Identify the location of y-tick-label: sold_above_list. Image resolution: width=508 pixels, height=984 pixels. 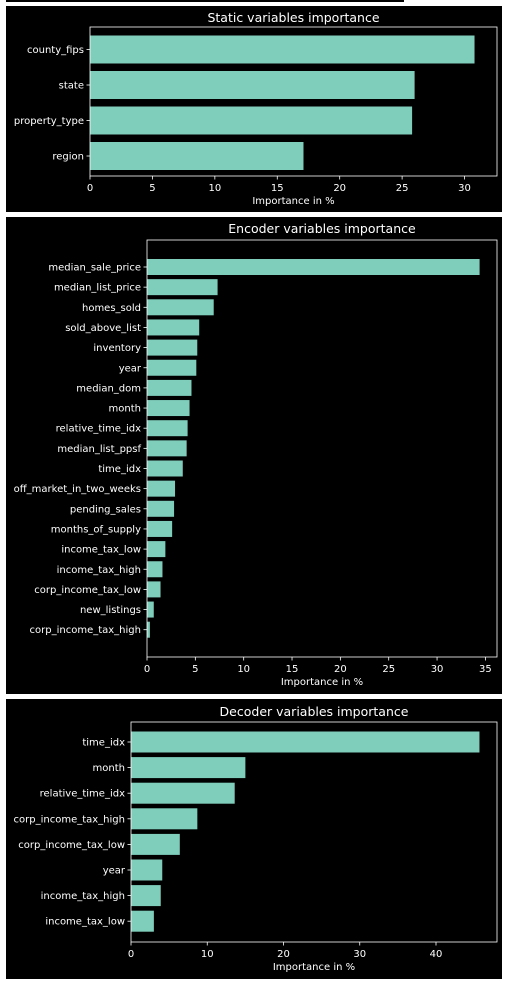
(103, 328).